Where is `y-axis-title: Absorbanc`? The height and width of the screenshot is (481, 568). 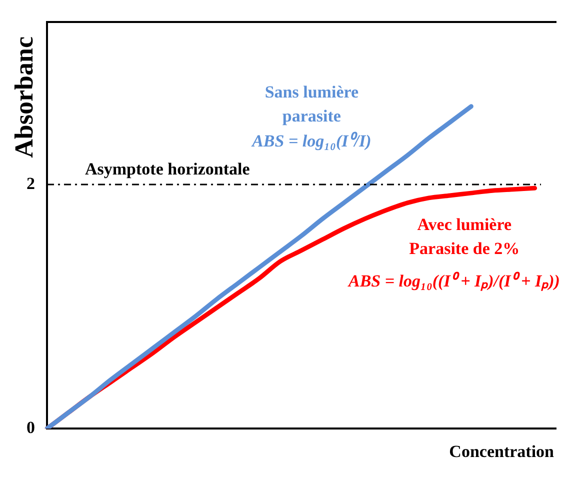 y-axis-title: Absorbanc is located at coordinates (24, 97).